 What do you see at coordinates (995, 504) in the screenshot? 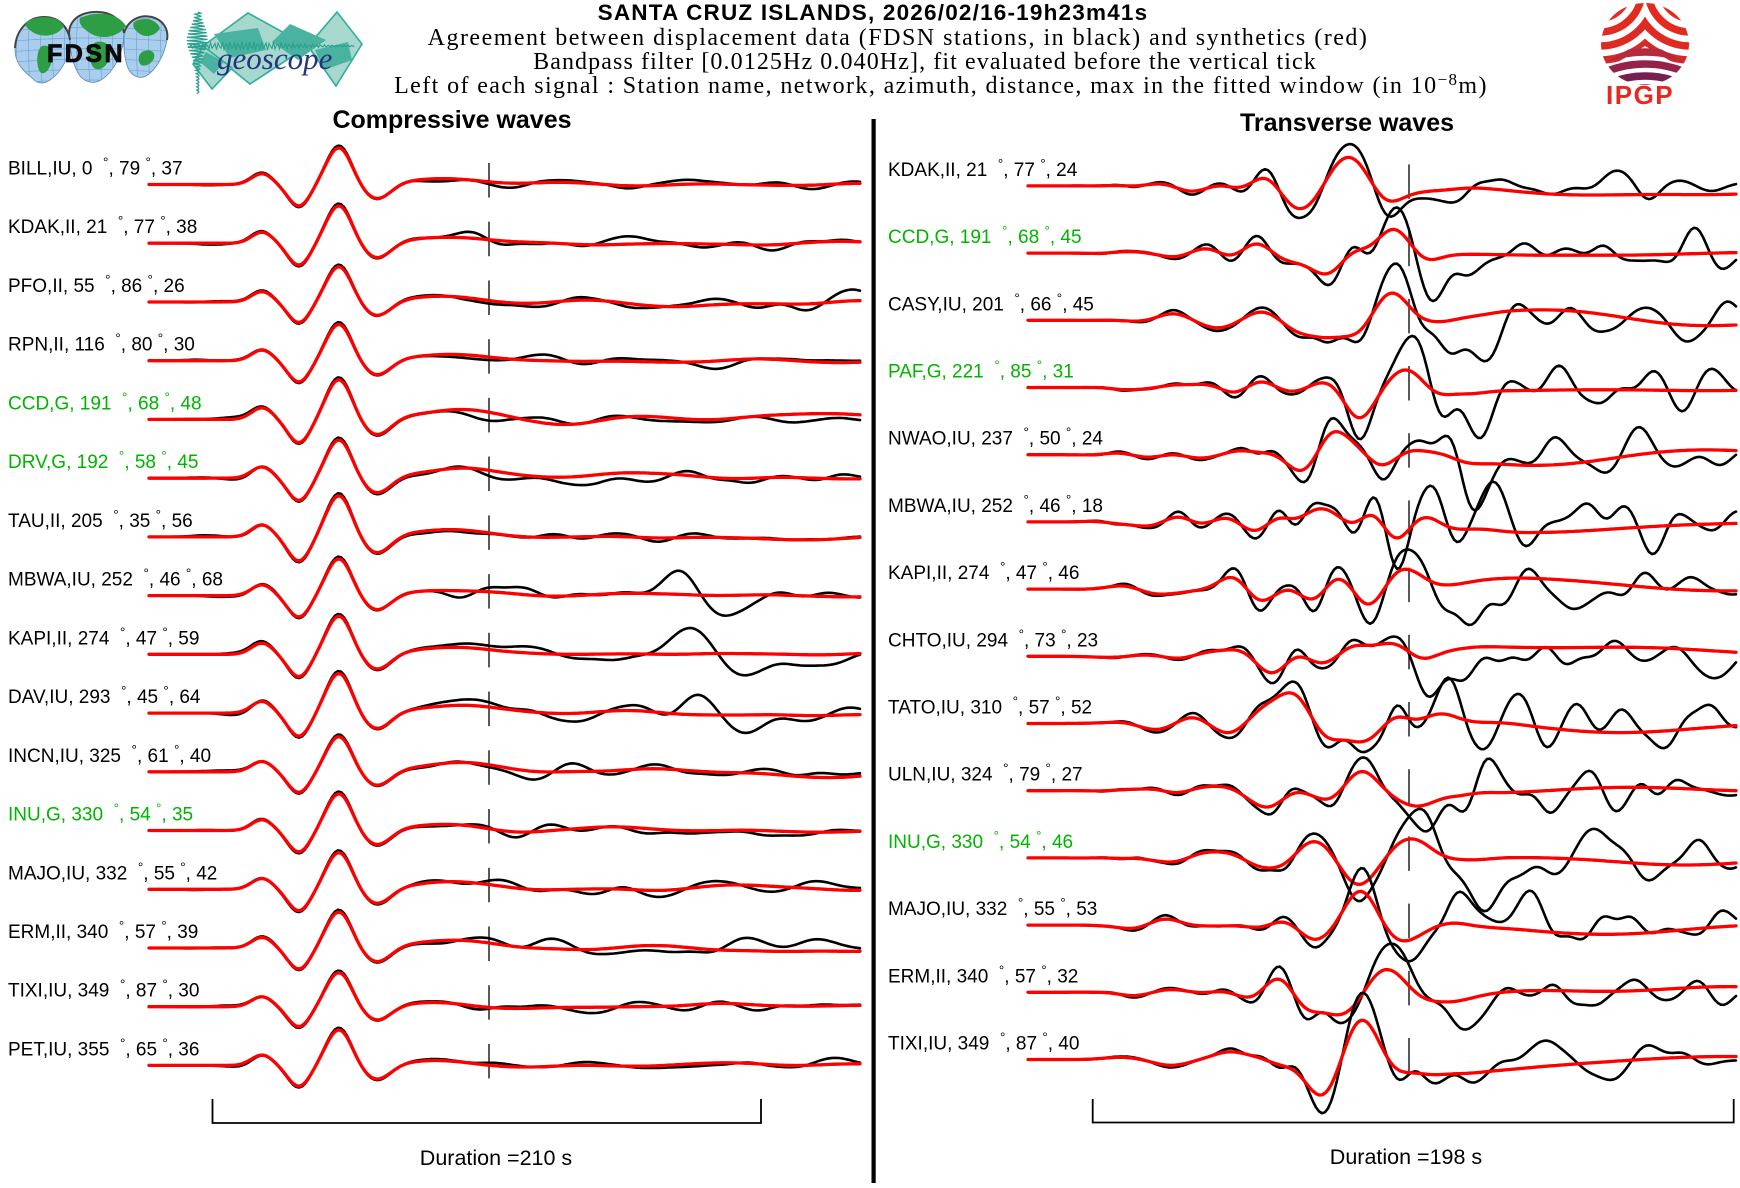
I see `svg-text: MBWA,IU, 252 °, 46 °, 18` at bounding box center [995, 504].